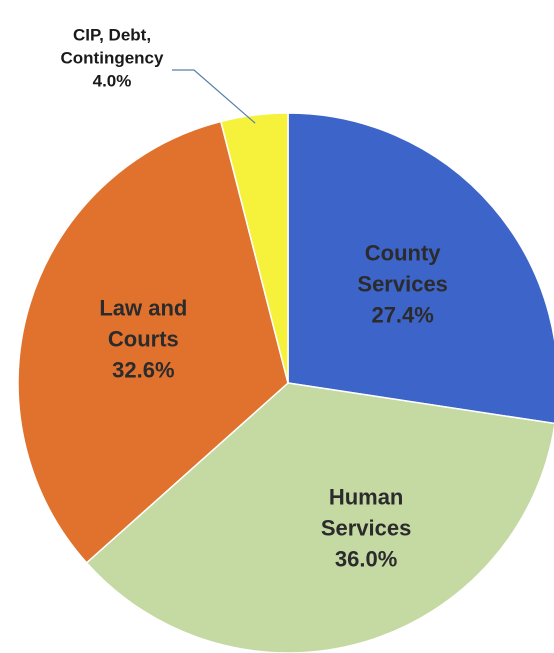 Image resolution: width=554 pixels, height=653 pixels. What do you see at coordinates (254, 248) in the screenshot?
I see `pie-slice` at bounding box center [254, 248].